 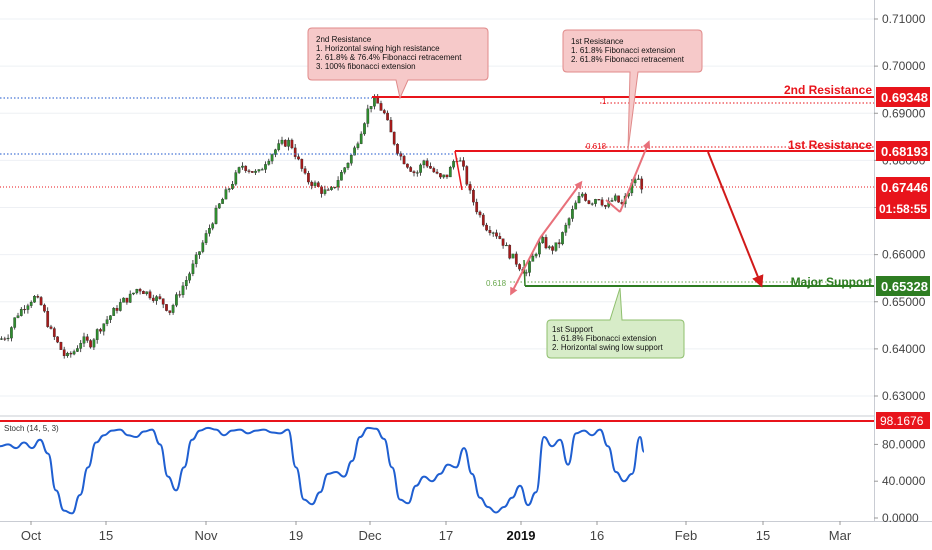 What do you see at coordinates (378, 48) in the screenshot?
I see `callout-2r-line1: 1. Horizontal swing high resistance` at bounding box center [378, 48].